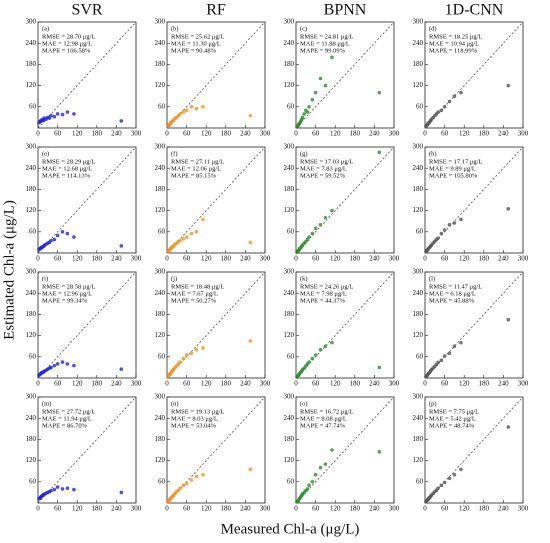  Describe the element at coordinates (433, 403) in the screenshot. I see `panel-label: (p)` at that location.